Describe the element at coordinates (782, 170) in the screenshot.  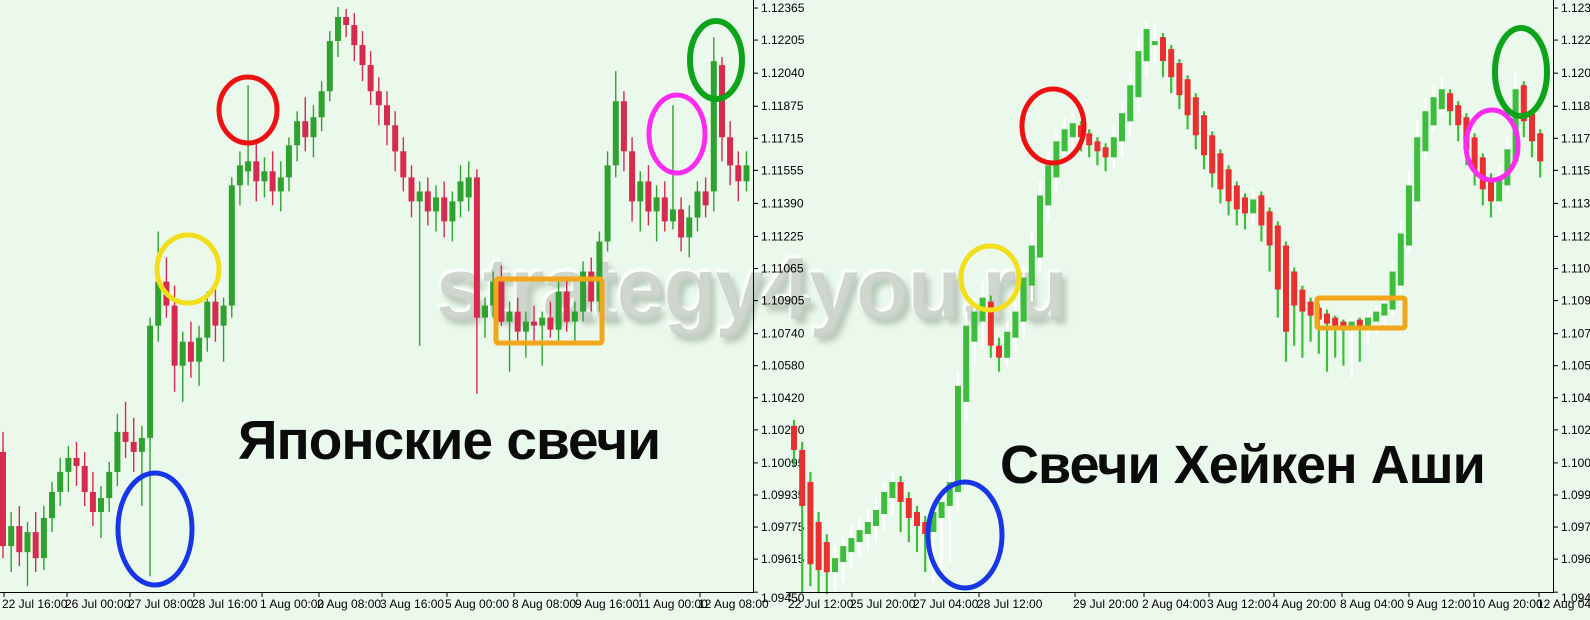
I see `price-tick-label: 1.11555` at that location.